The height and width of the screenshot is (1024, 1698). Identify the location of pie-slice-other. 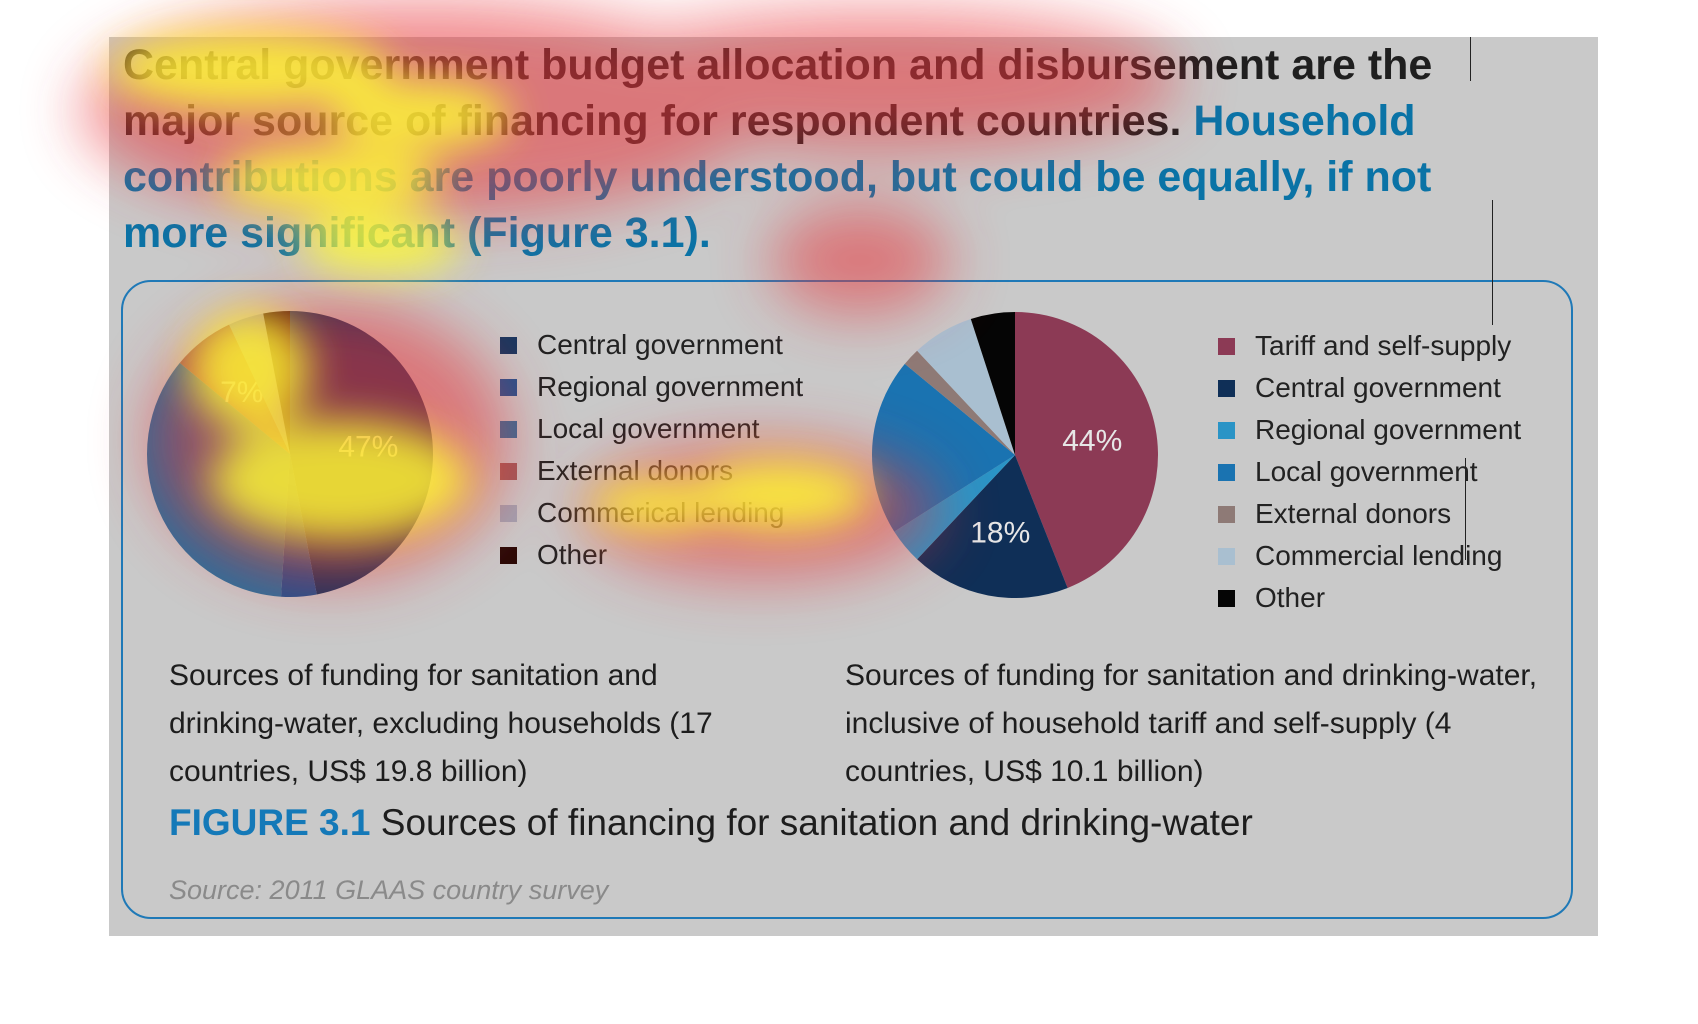
(992, 383).